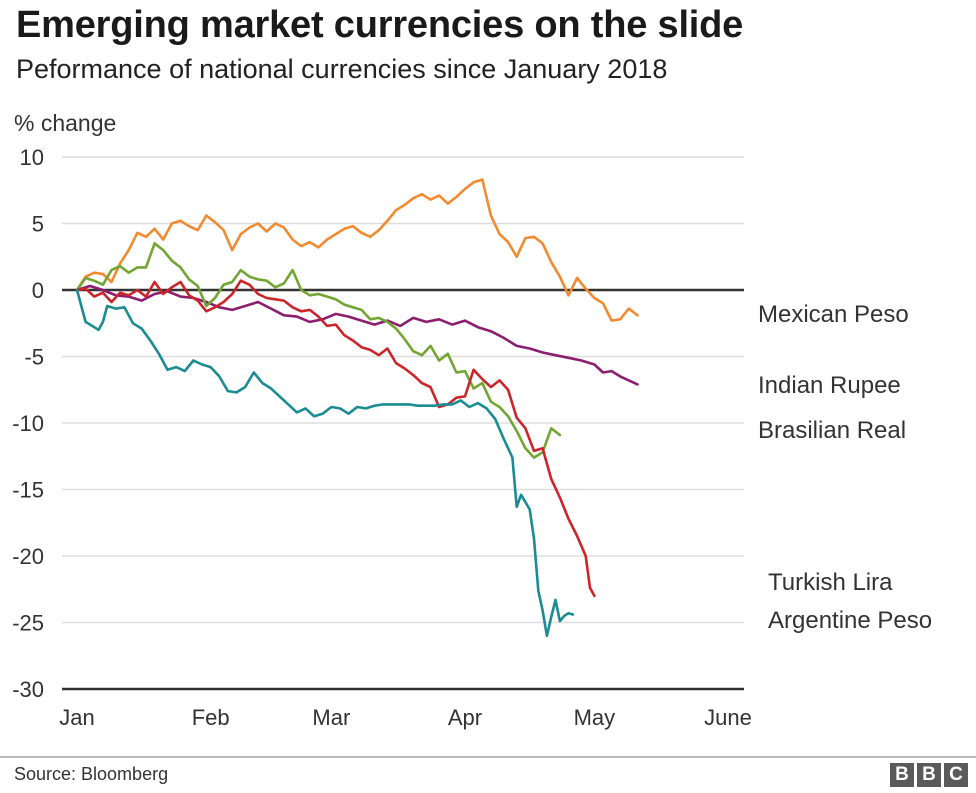  I want to click on x-axis-ticks: Jan Feb Mar Apr May June, so click(405, 717).